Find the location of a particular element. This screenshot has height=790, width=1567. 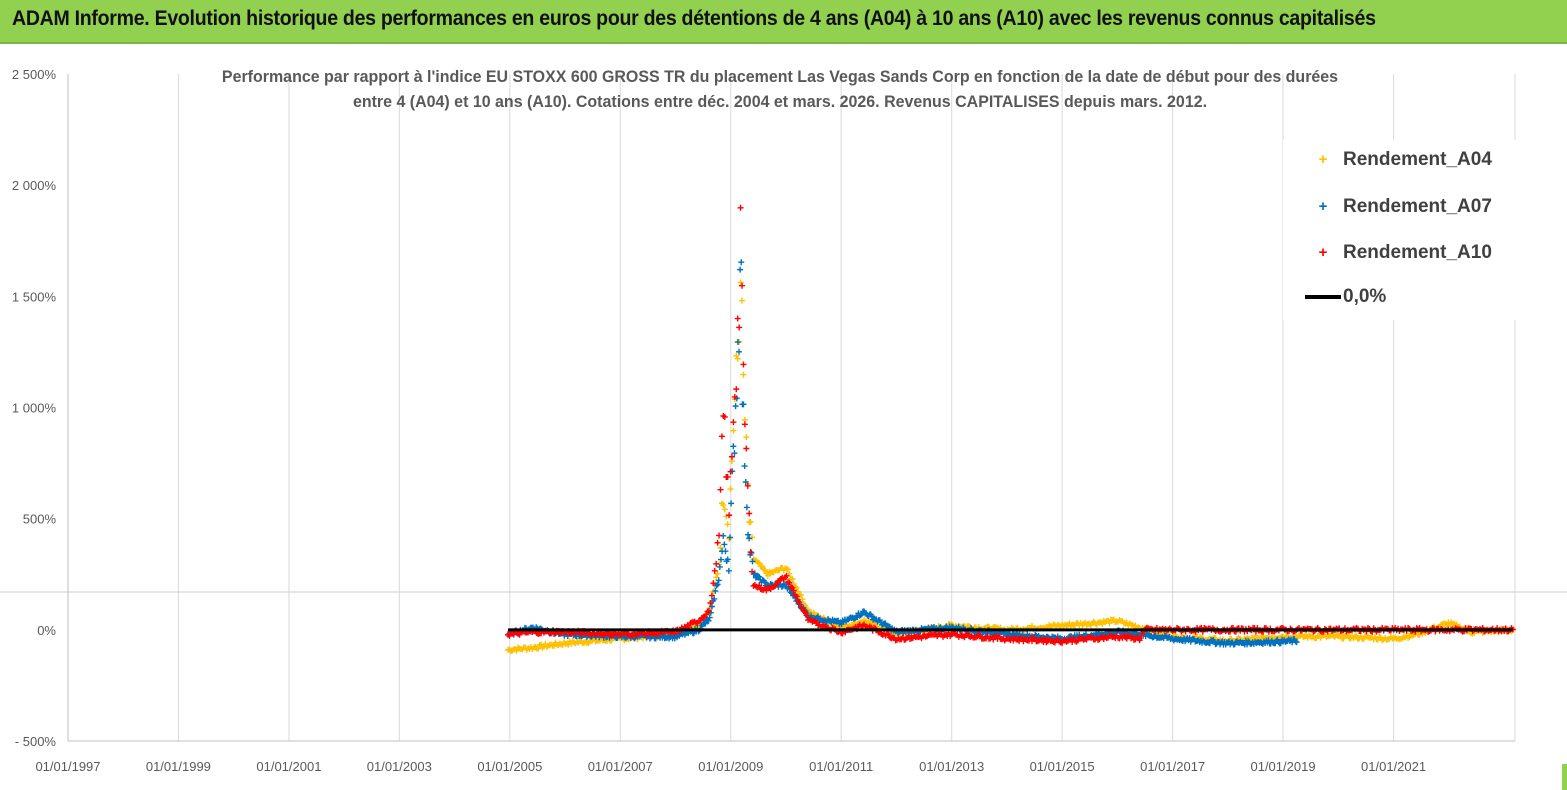

x-tick-label: 01/01/2009 is located at coordinates (730, 766).